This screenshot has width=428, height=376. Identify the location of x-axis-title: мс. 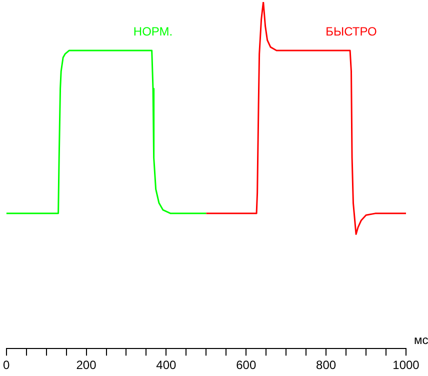
(421, 339).